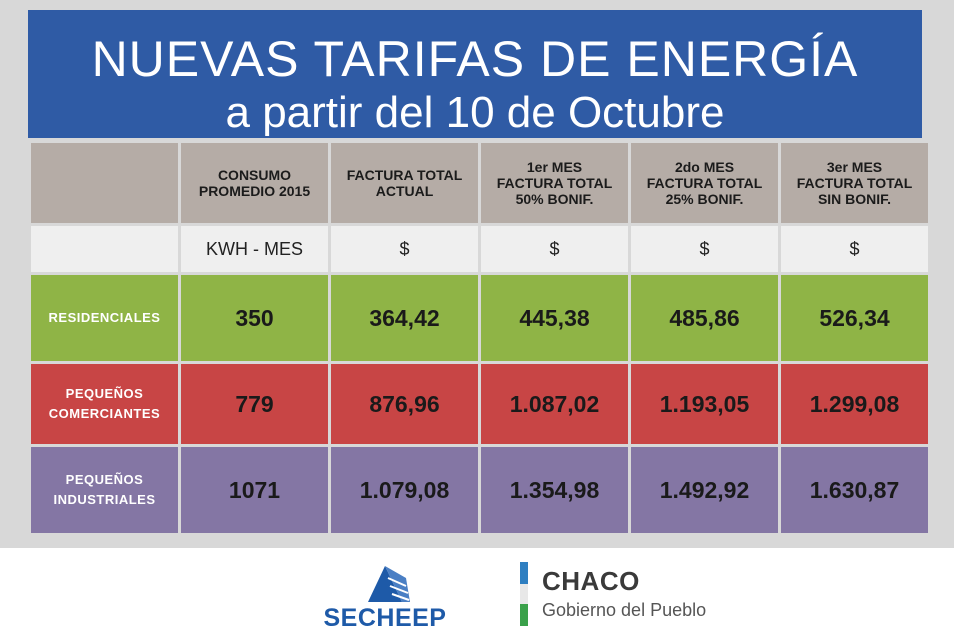 The height and width of the screenshot is (638, 954). I want to click on row-label-text: PEQUEÑOS COMERCIANTES, so click(104, 403).